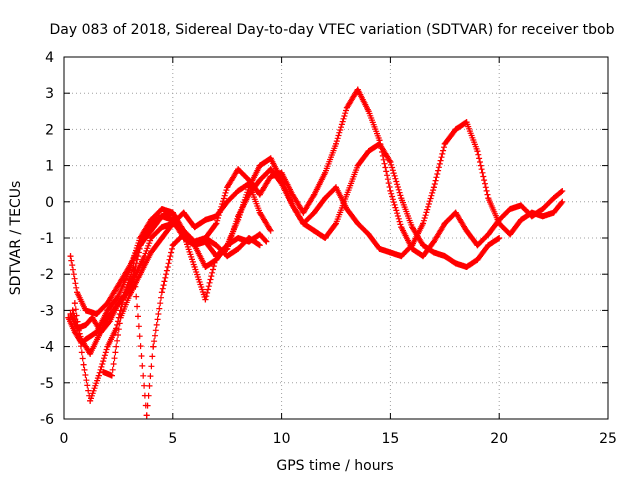  What do you see at coordinates (49, 58) in the screenshot?
I see `y-tick-label: 4` at bounding box center [49, 58].